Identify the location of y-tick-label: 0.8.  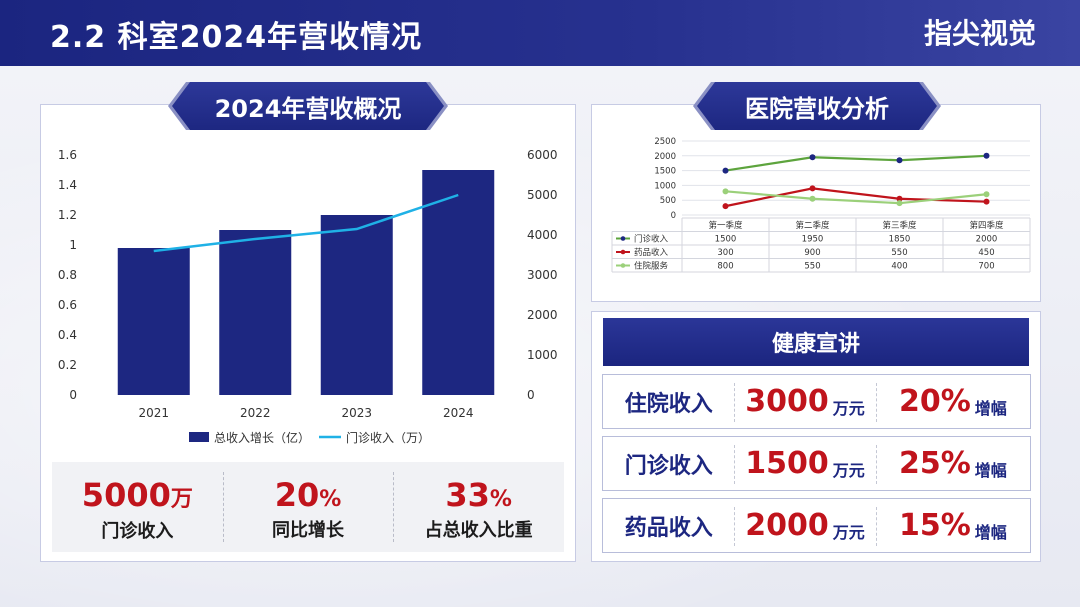
(67, 275).